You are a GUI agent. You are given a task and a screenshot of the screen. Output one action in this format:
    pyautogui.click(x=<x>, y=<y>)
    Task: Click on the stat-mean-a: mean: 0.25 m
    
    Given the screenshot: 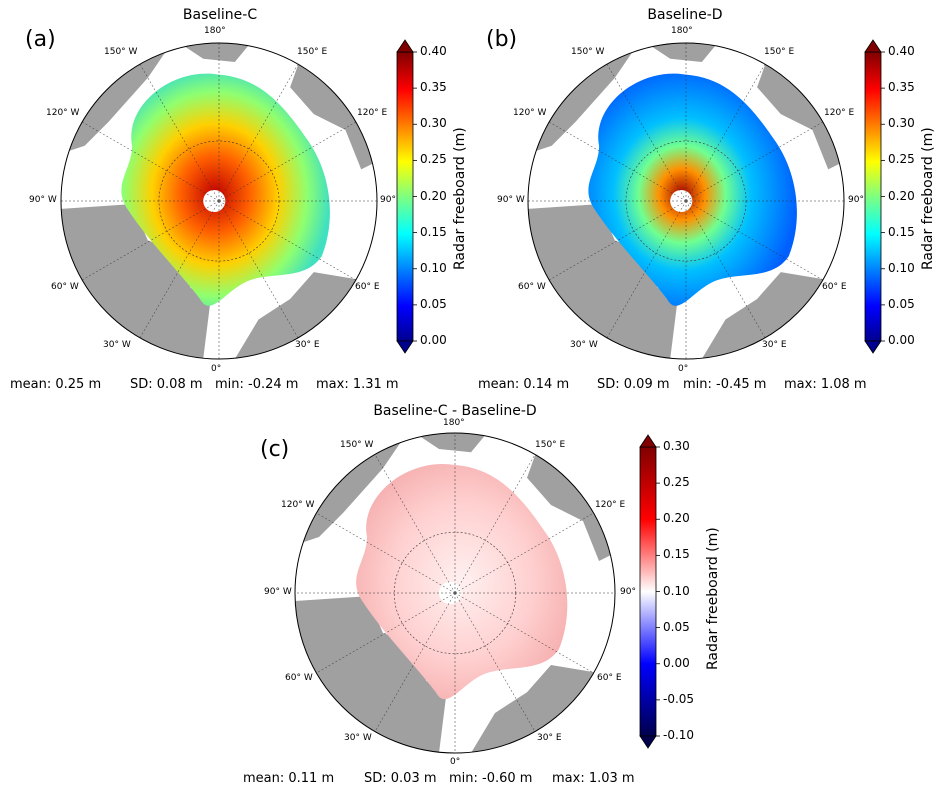 What is the action you would take?
    pyautogui.click(x=56, y=384)
    